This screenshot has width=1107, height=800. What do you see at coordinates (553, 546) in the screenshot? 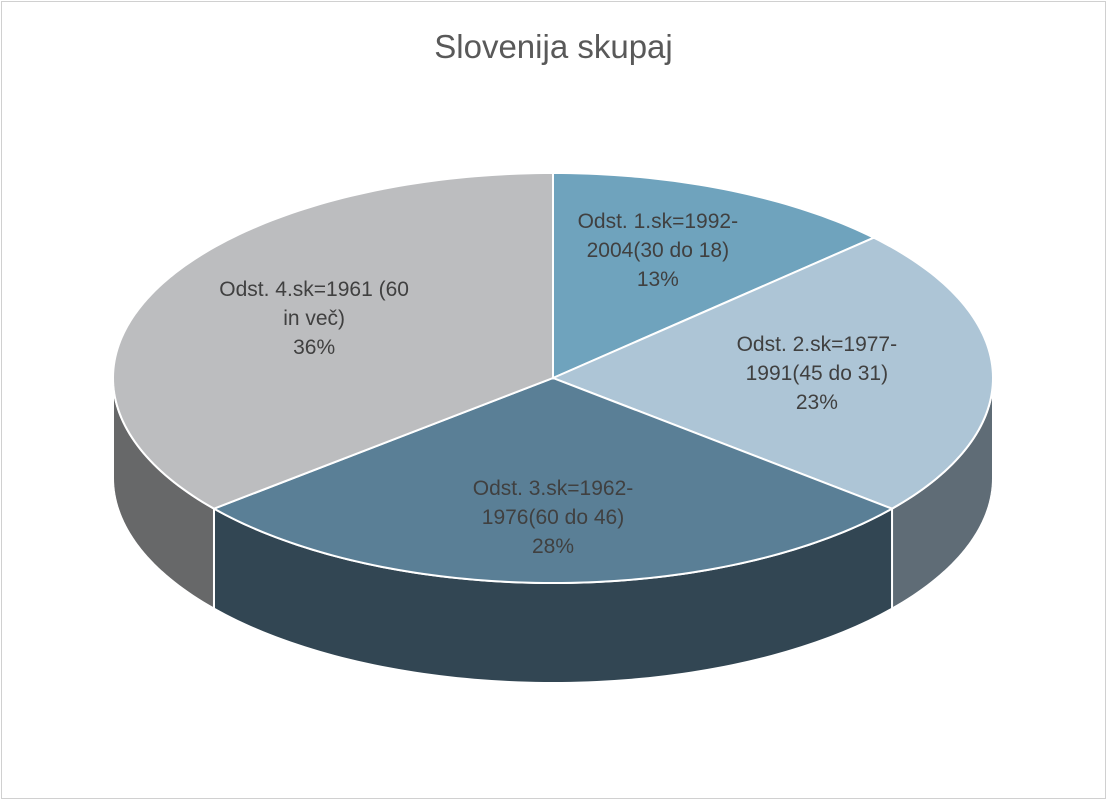
I see `value-label: 28%` at bounding box center [553, 546].